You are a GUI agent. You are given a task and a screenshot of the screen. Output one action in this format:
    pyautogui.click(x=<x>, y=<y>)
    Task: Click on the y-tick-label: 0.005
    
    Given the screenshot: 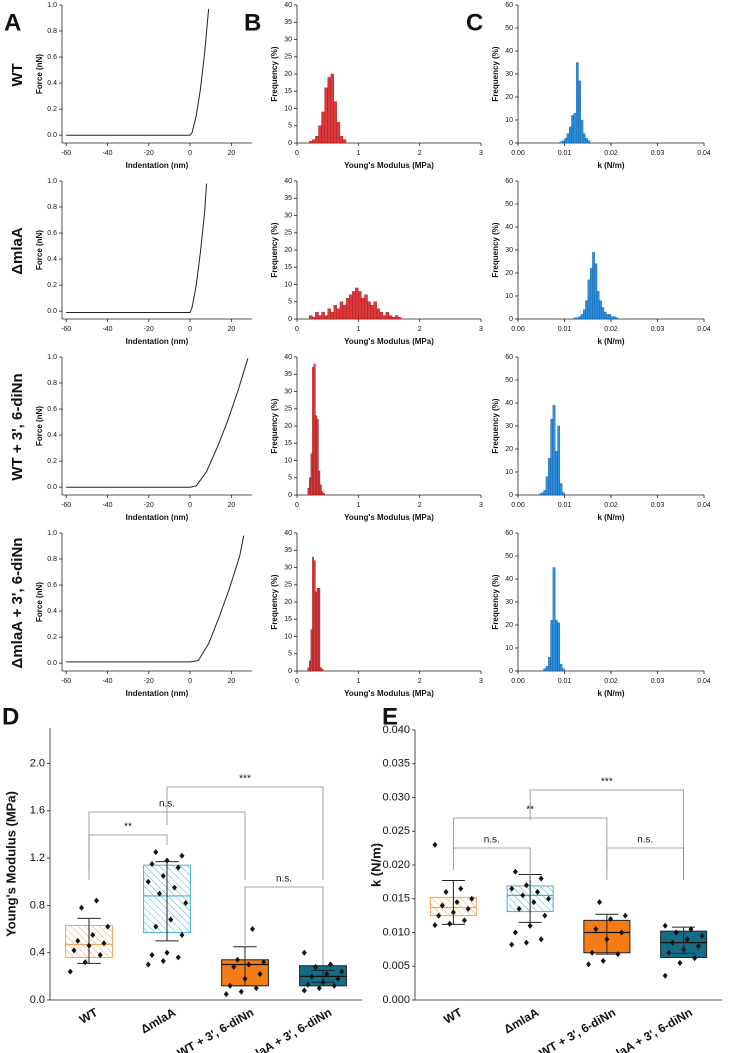 What is the action you would take?
    pyautogui.click(x=396, y=966)
    